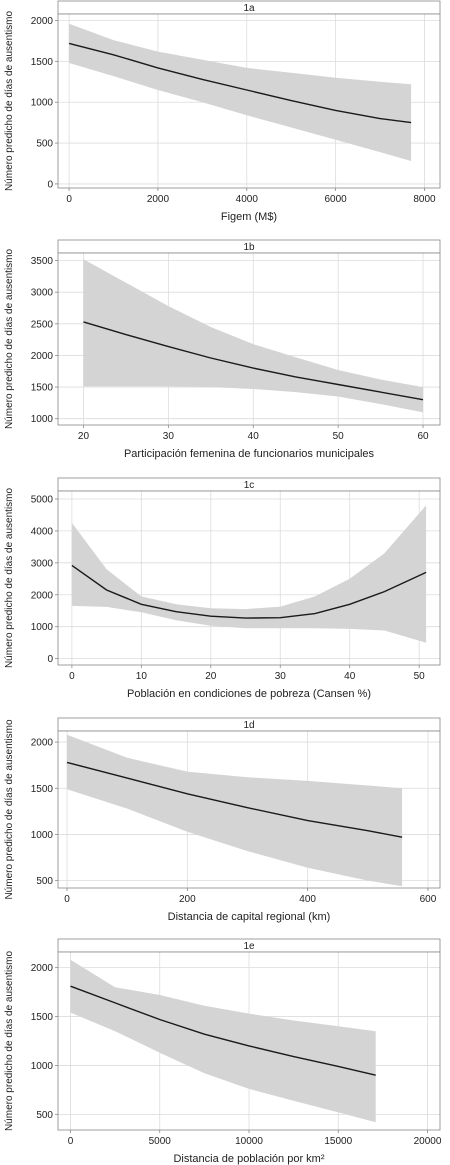 The width and height of the screenshot is (450, 1165). Describe the element at coordinates (248, 725) in the screenshot. I see `panel-title: 1d` at that location.